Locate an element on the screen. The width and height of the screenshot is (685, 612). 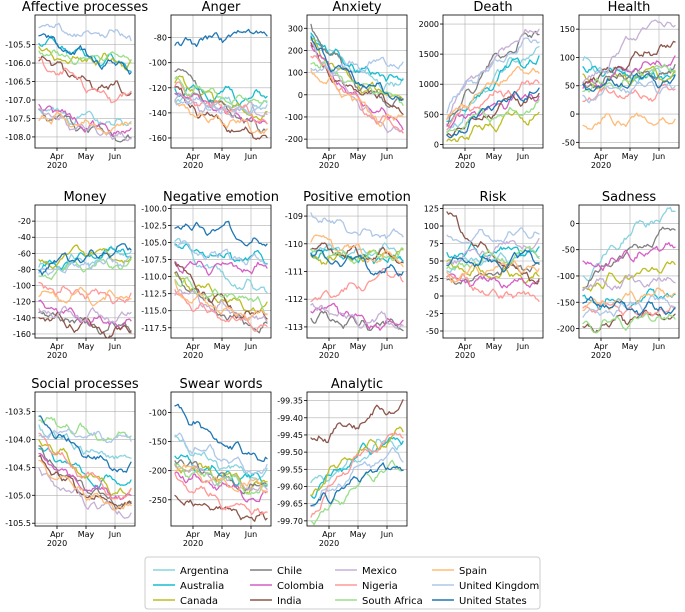
y-tick-label: -104.0 is located at coordinates (18, 439).